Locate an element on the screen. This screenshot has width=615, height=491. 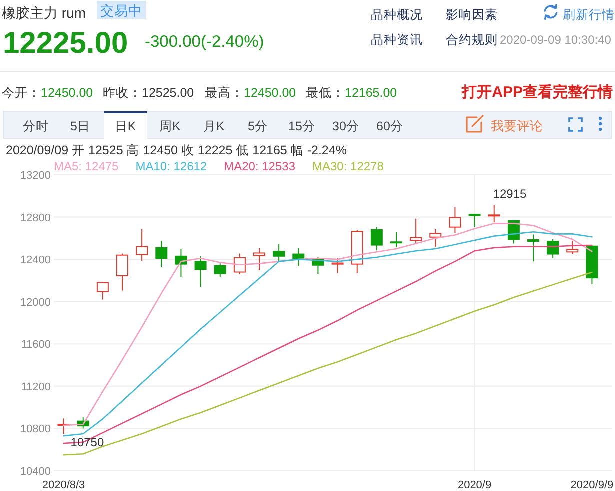
text: 今开：12450.00 is located at coordinates (48, 93).